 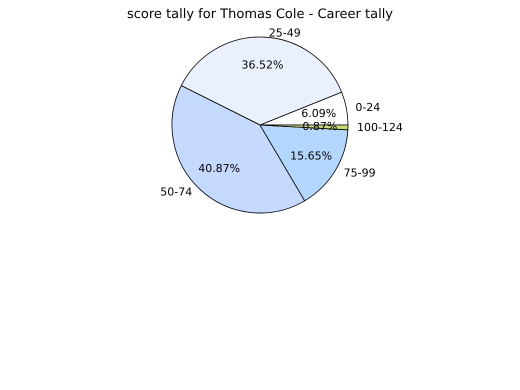 What do you see at coordinates (262, 65) in the screenshot?
I see `data-label: 36.52%` at bounding box center [262, 65].